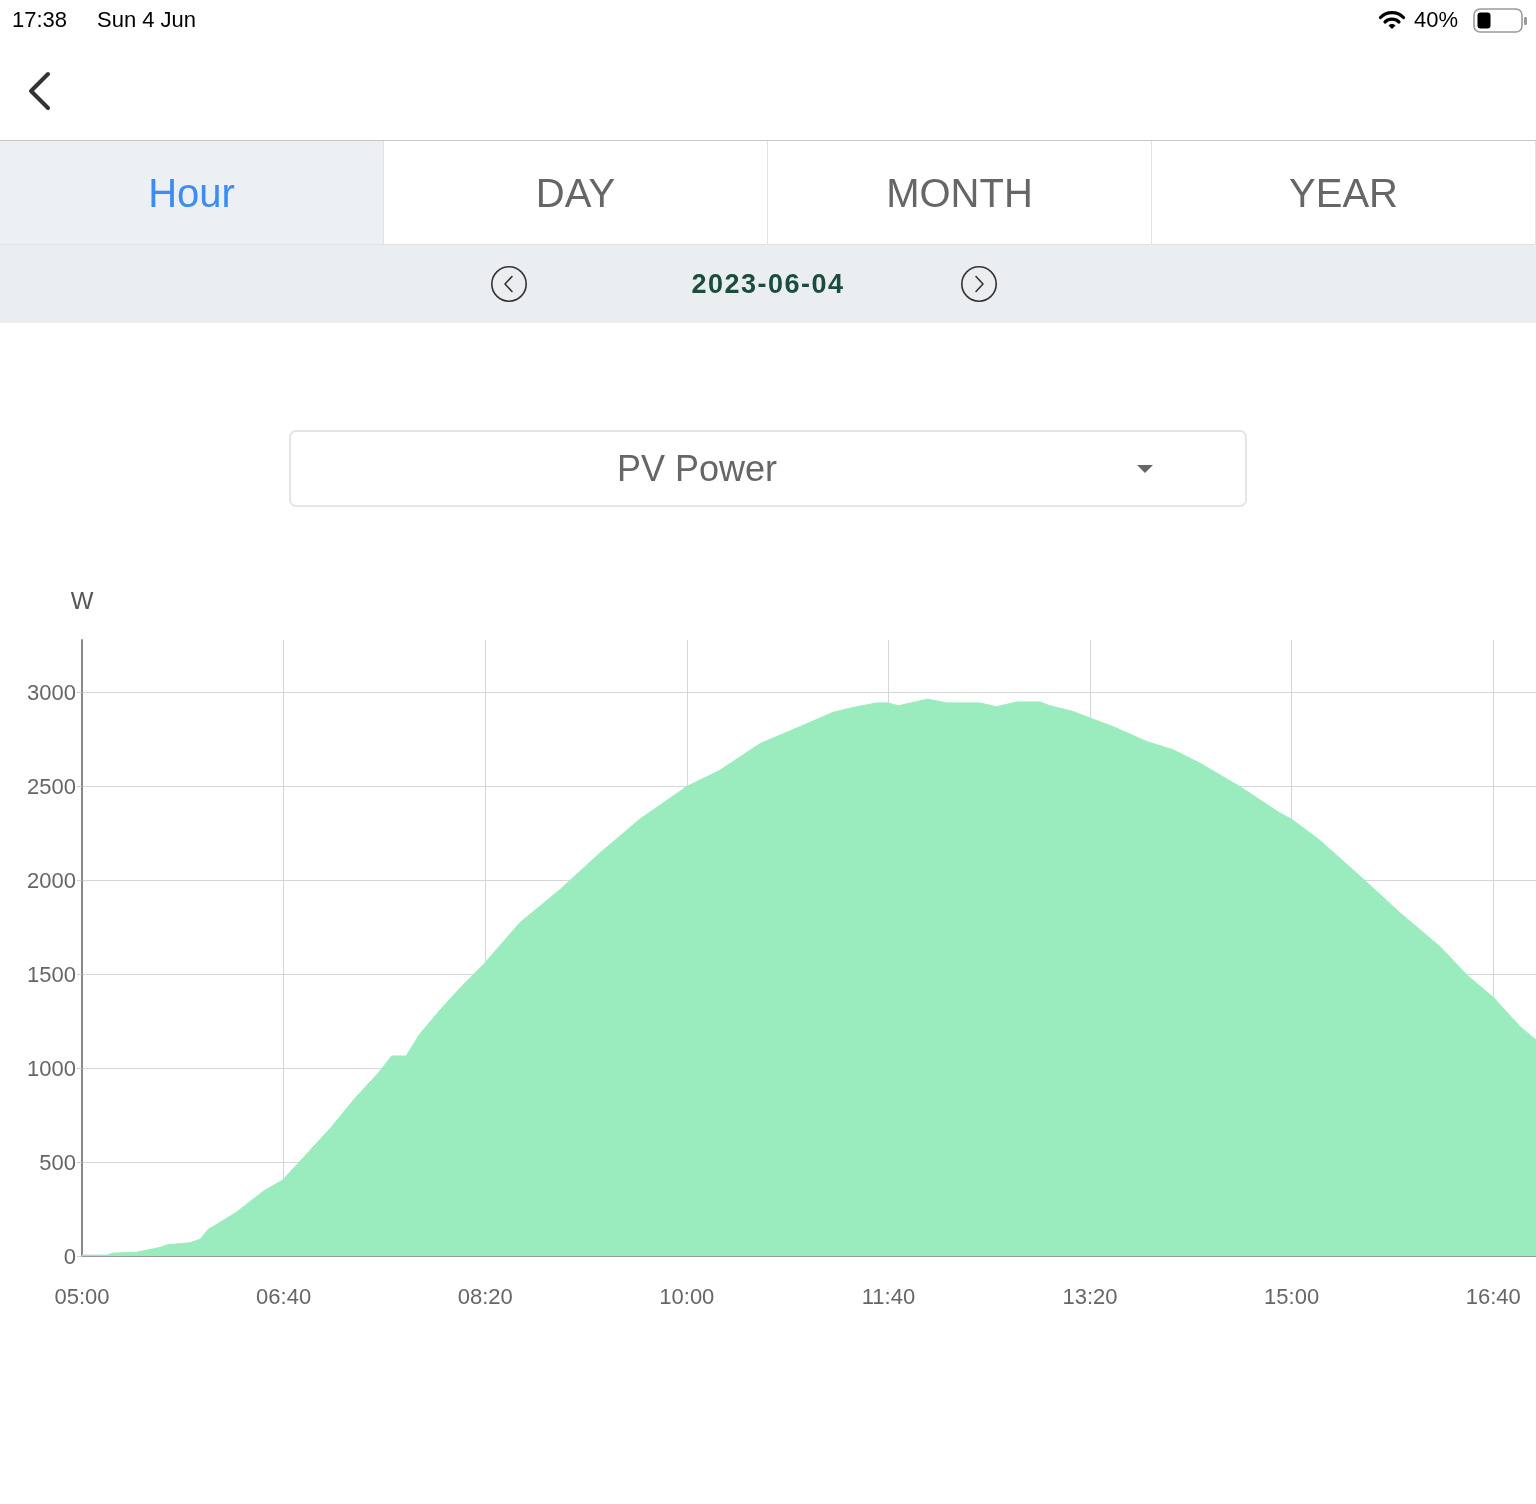  I want to click on tab: DAY, so click(576, 193).